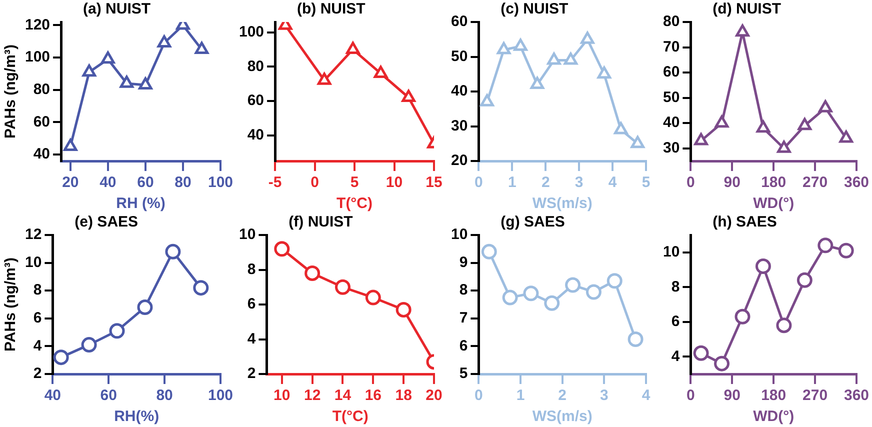  I want to click on y-tick-label: 6, so click(251, 304).